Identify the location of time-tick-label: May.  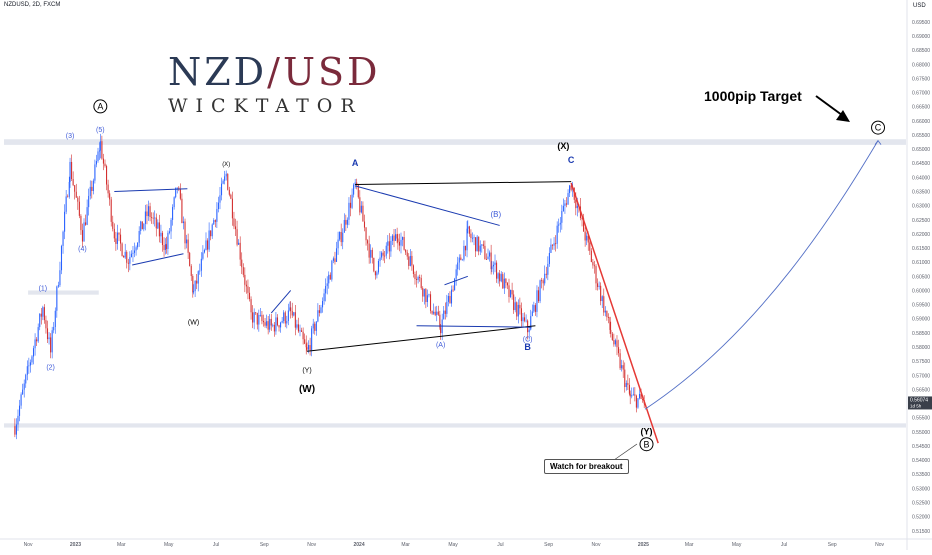
(453, 545).